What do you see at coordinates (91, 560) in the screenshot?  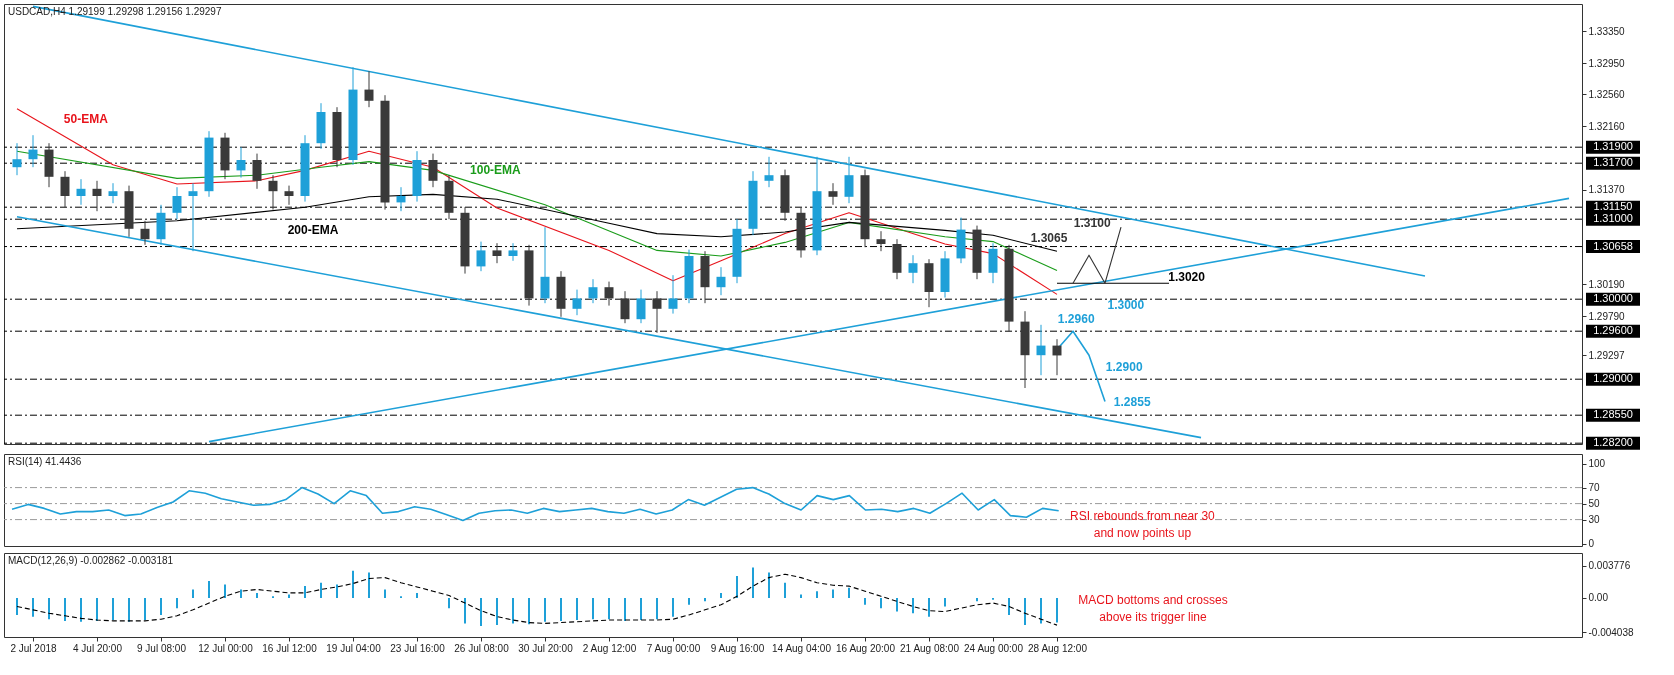 I see `chart-title: MACD(12,26,9) -0.002862 -0.003181` at bounding box center [91, 560].